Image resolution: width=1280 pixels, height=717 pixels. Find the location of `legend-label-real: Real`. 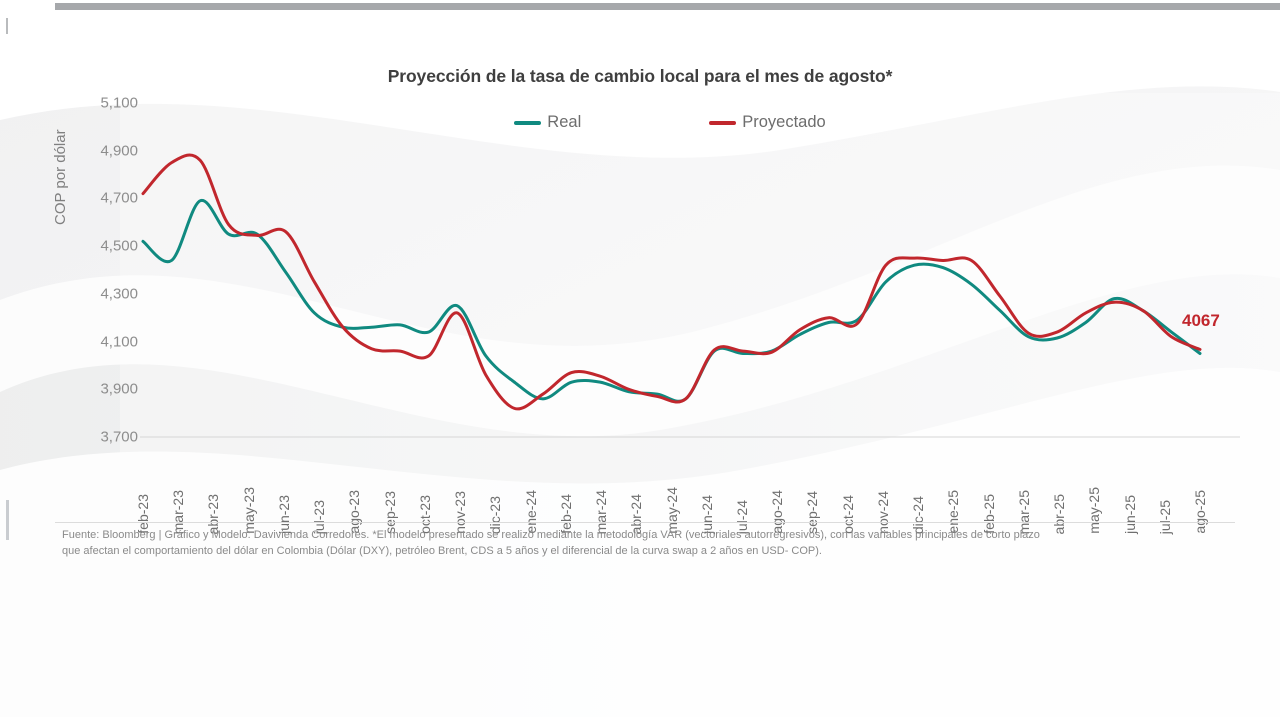

legend-label-real: Real is located at coordinates (564, 122).